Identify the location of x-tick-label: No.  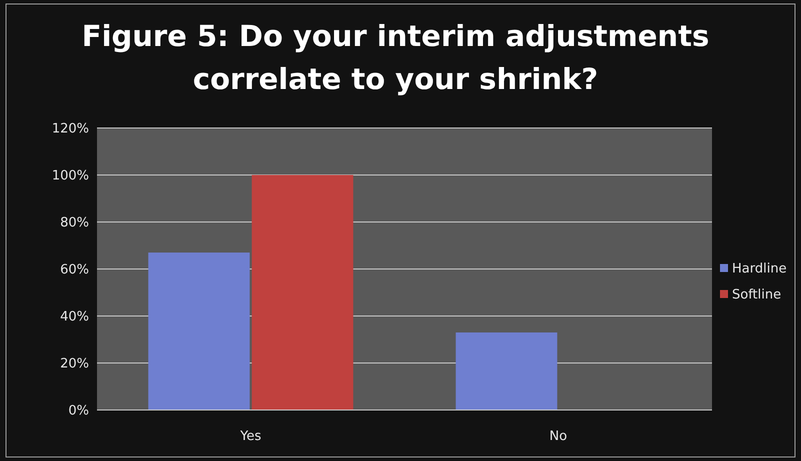
(558, 436).